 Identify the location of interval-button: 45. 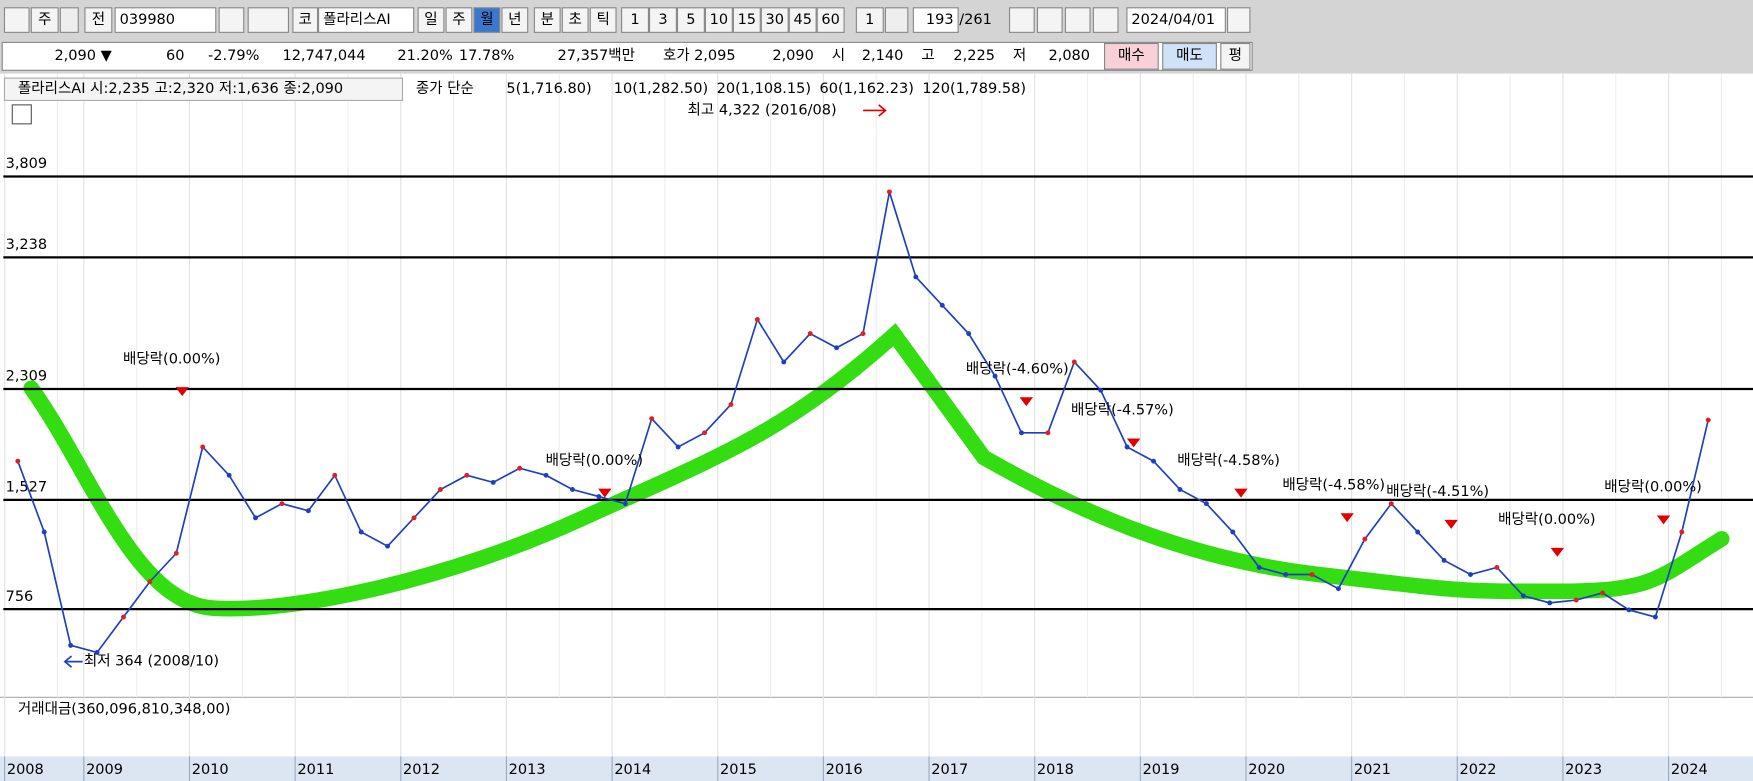
(802, 20).